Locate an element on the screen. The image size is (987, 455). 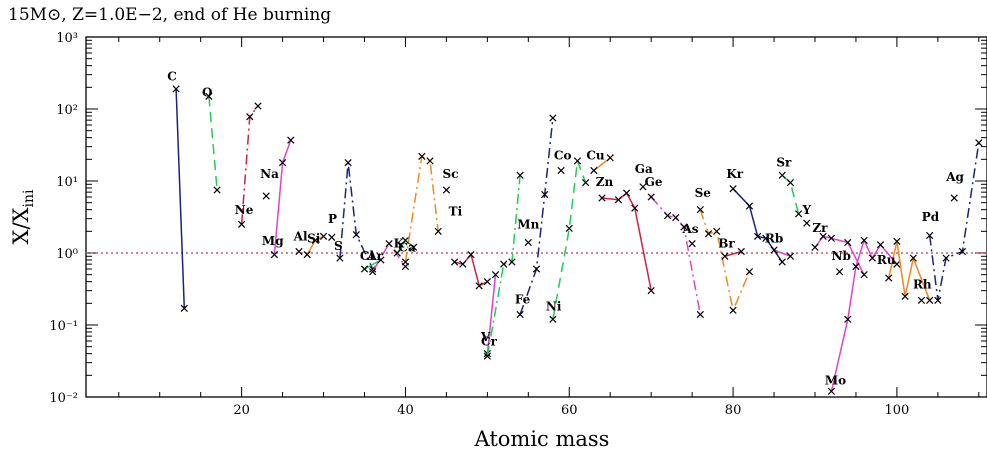
series-br is located at coordinates (733, 253).